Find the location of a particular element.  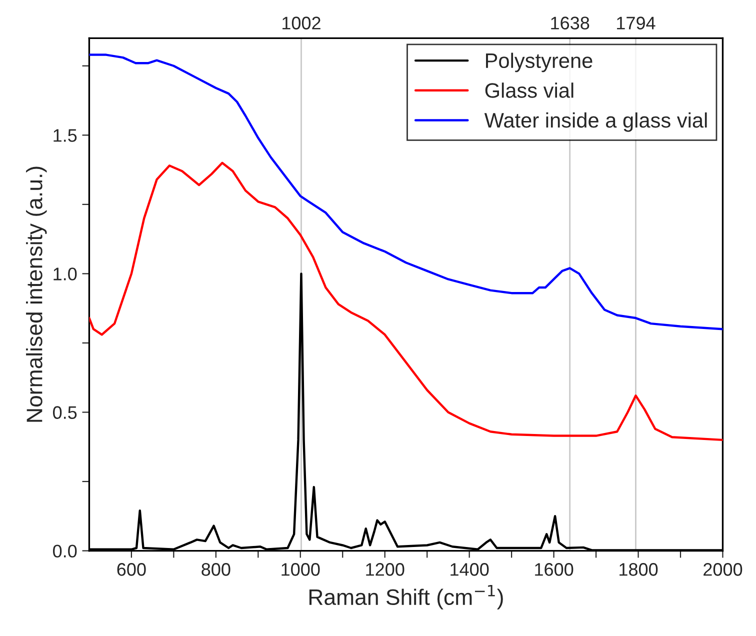

legend-label: Polystyrene is located at coordinates (539, 62).